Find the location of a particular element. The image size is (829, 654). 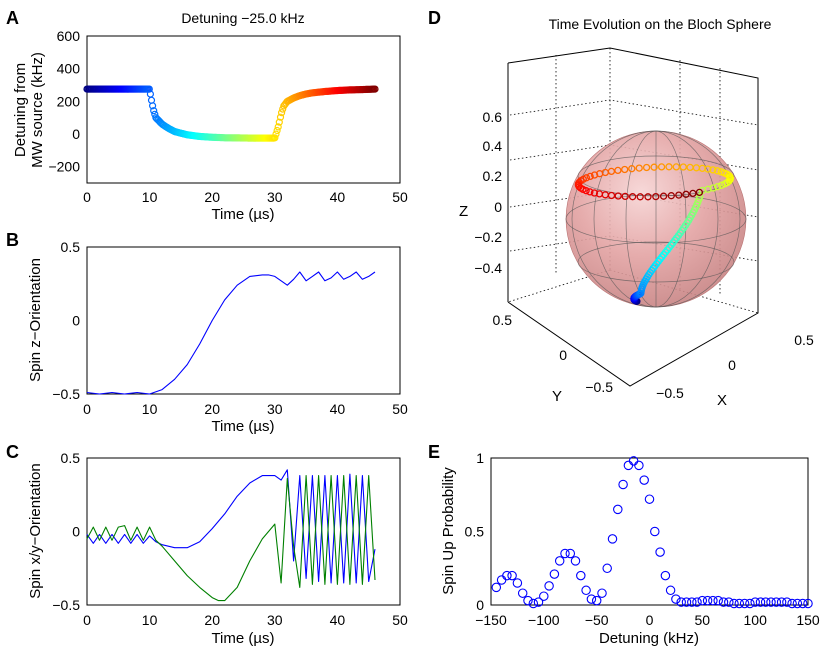

panel-e-xtick: 50 is located at coordinates (703, 620).